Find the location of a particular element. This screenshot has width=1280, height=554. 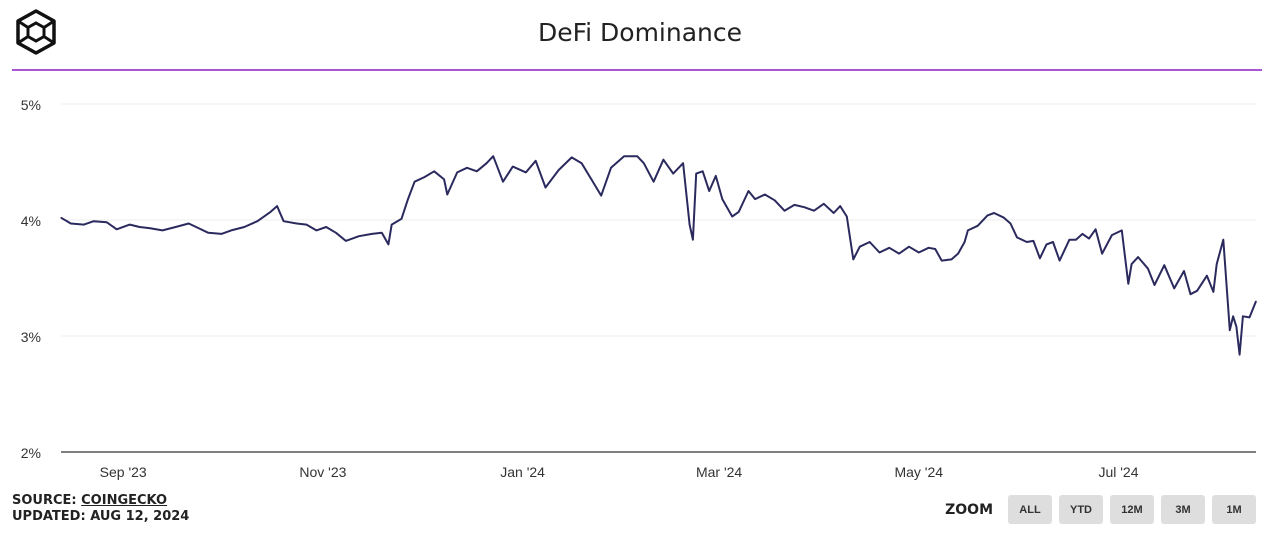

x-tick-label: Mar '24 is located at coordinates (719, 472).